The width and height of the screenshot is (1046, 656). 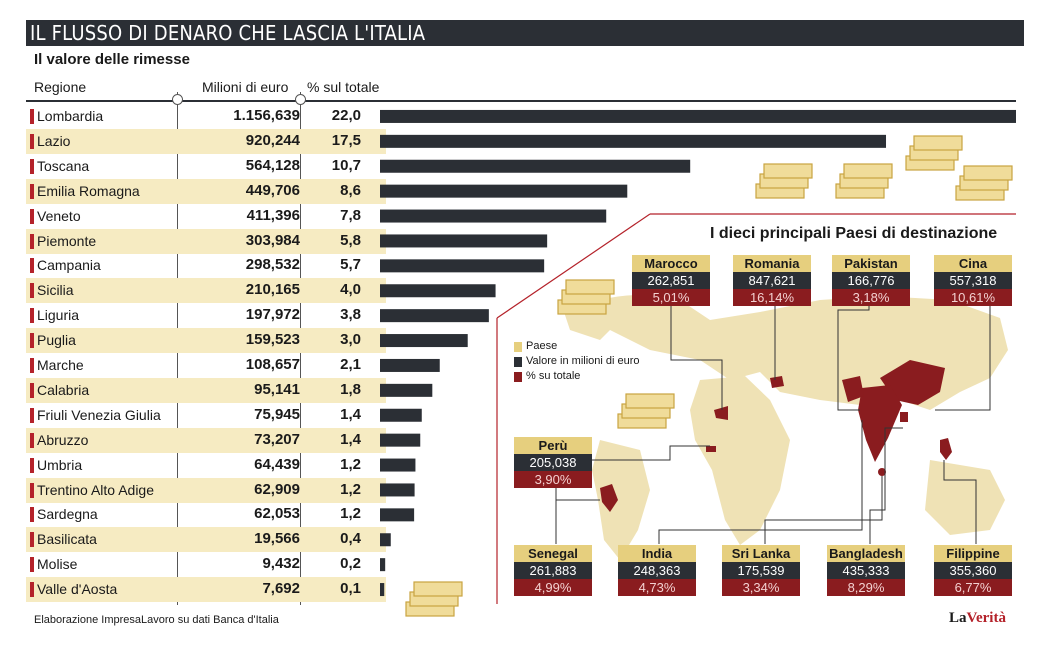 I want to click on bar-lazio, so click(x=633, y=141).